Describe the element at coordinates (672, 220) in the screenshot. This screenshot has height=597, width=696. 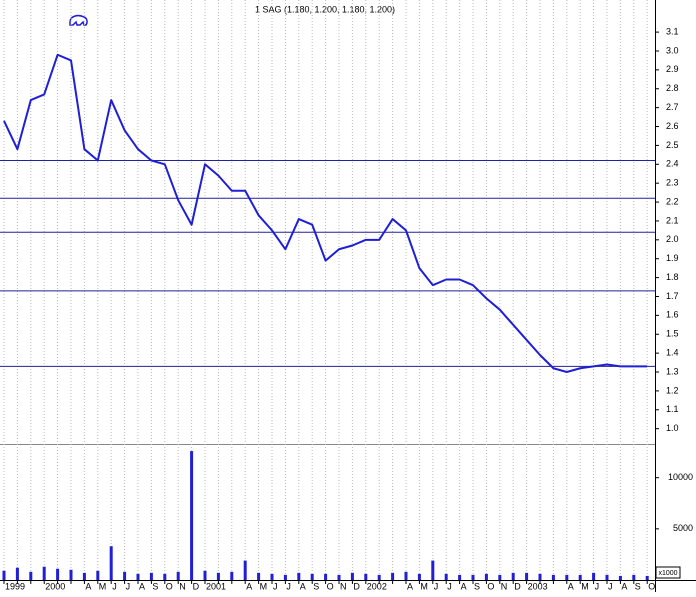
I see `y-tick-label: 2.1` at that location.